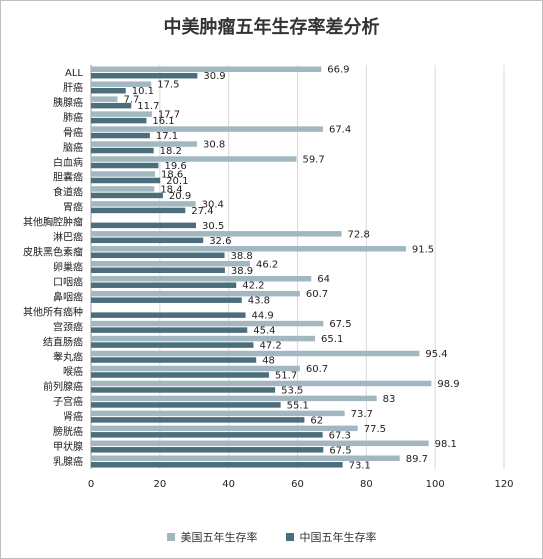 This screenshot has height=559, width=543. I want to click on data-label: 73.7, so click(362, 414).